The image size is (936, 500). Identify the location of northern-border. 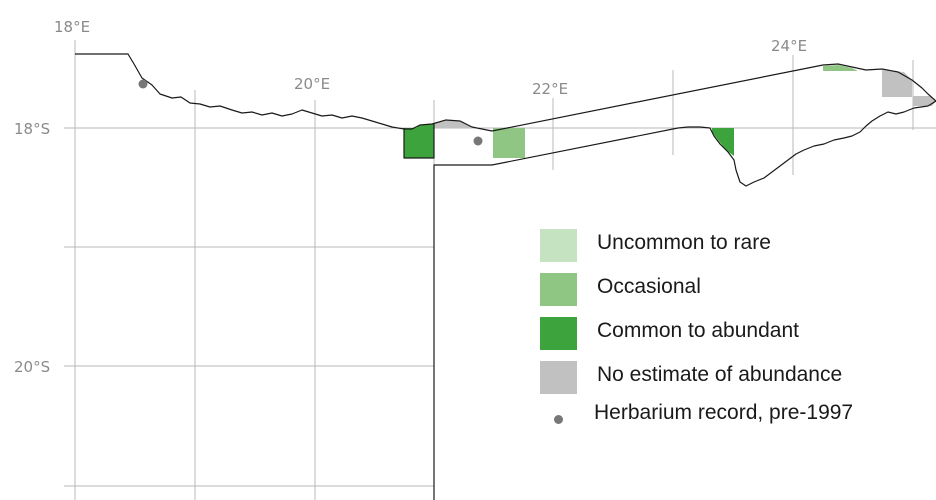
(284, 92).